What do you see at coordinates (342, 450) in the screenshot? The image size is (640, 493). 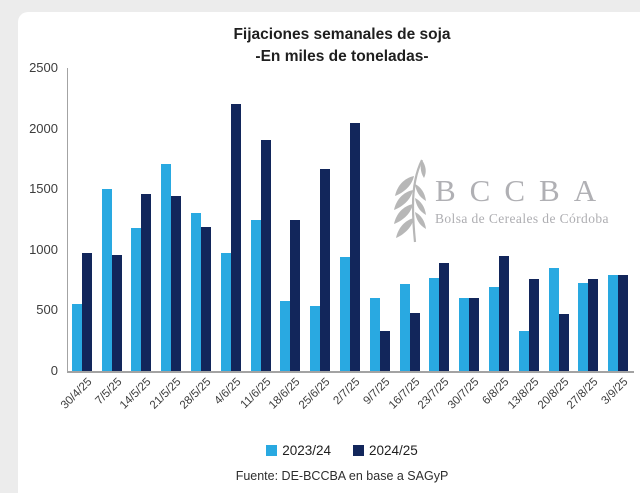 I see `legend: 2023/24 2024/25` at bounding box center [342, 450].